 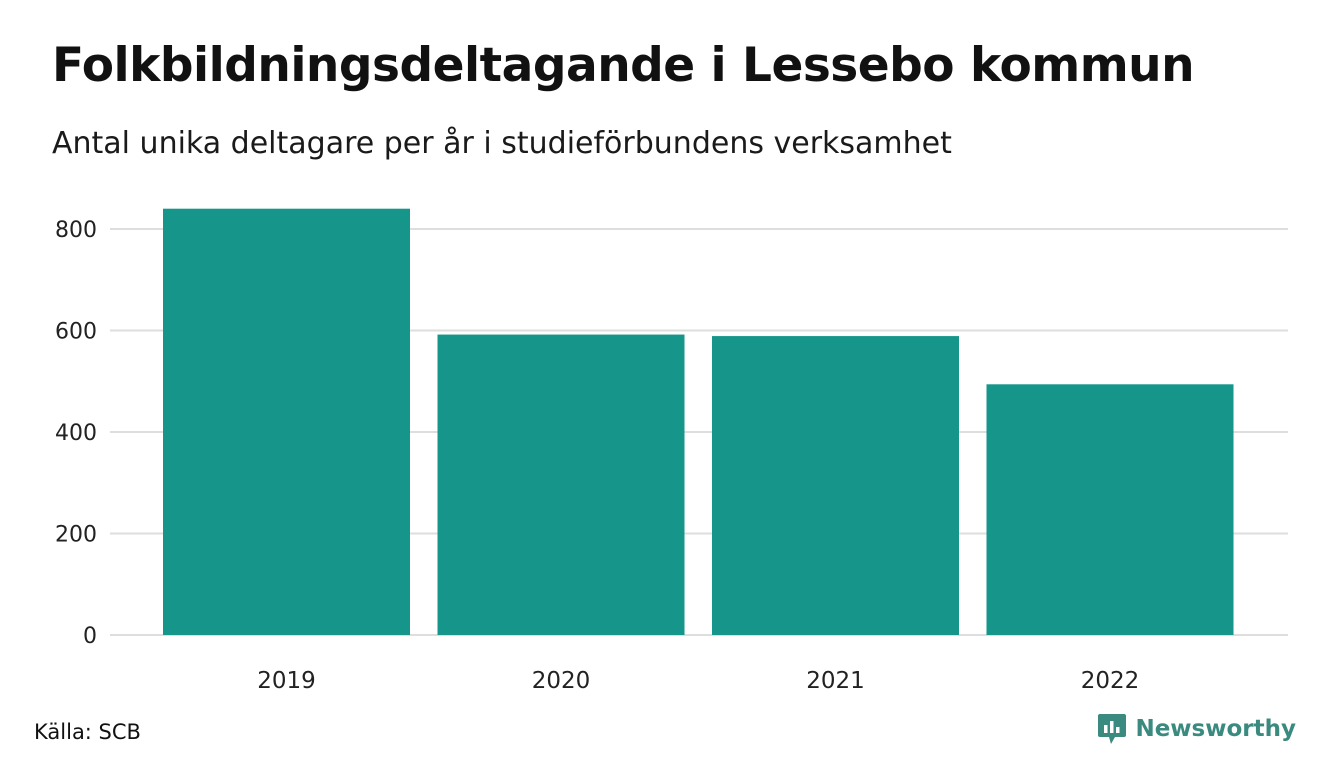 What do you see at coordinates (90, 636) in the screenshot?
I see `y-tick-label: 0` at bounding box center [90, 636].